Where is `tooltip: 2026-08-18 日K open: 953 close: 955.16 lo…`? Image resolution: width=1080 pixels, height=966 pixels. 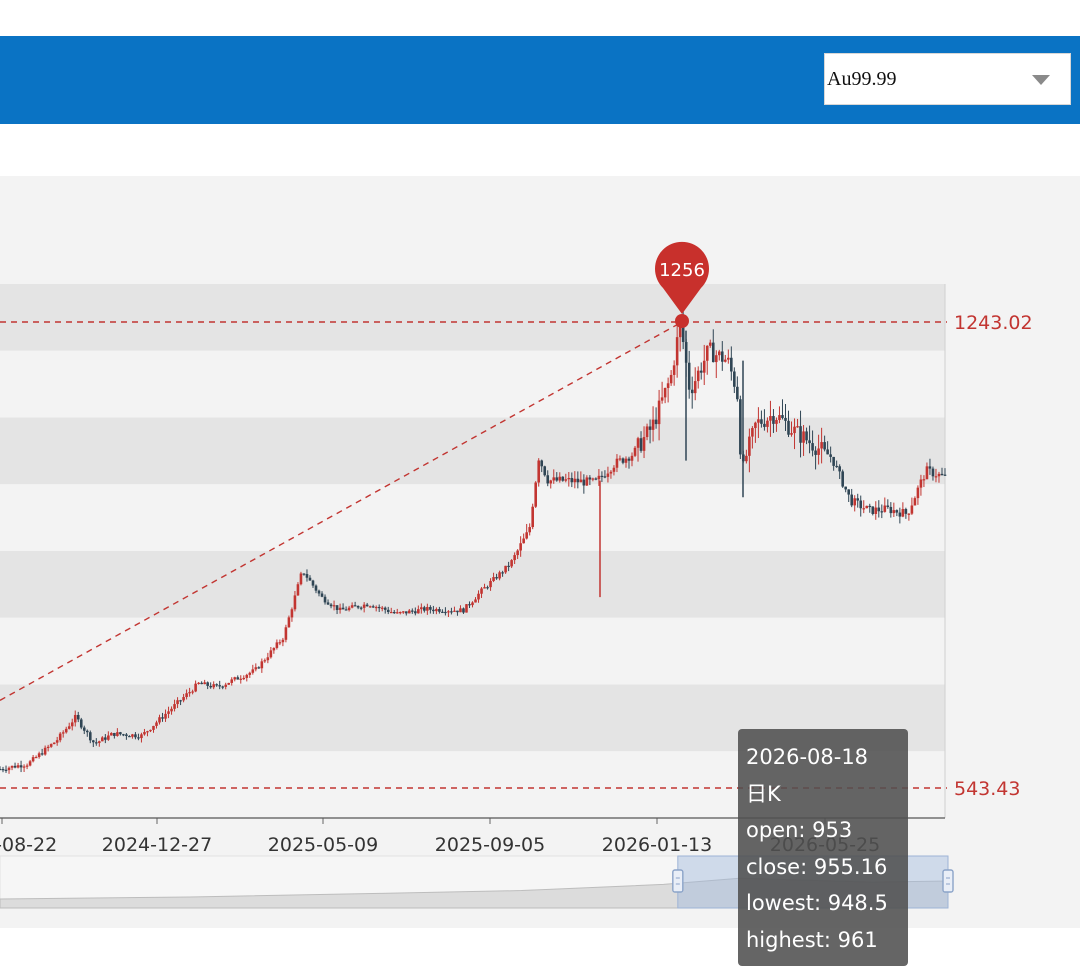
tooltip: 2026-08-18 日K open: 953 close: 955.16 lo… is located at coordinates (823, 847).